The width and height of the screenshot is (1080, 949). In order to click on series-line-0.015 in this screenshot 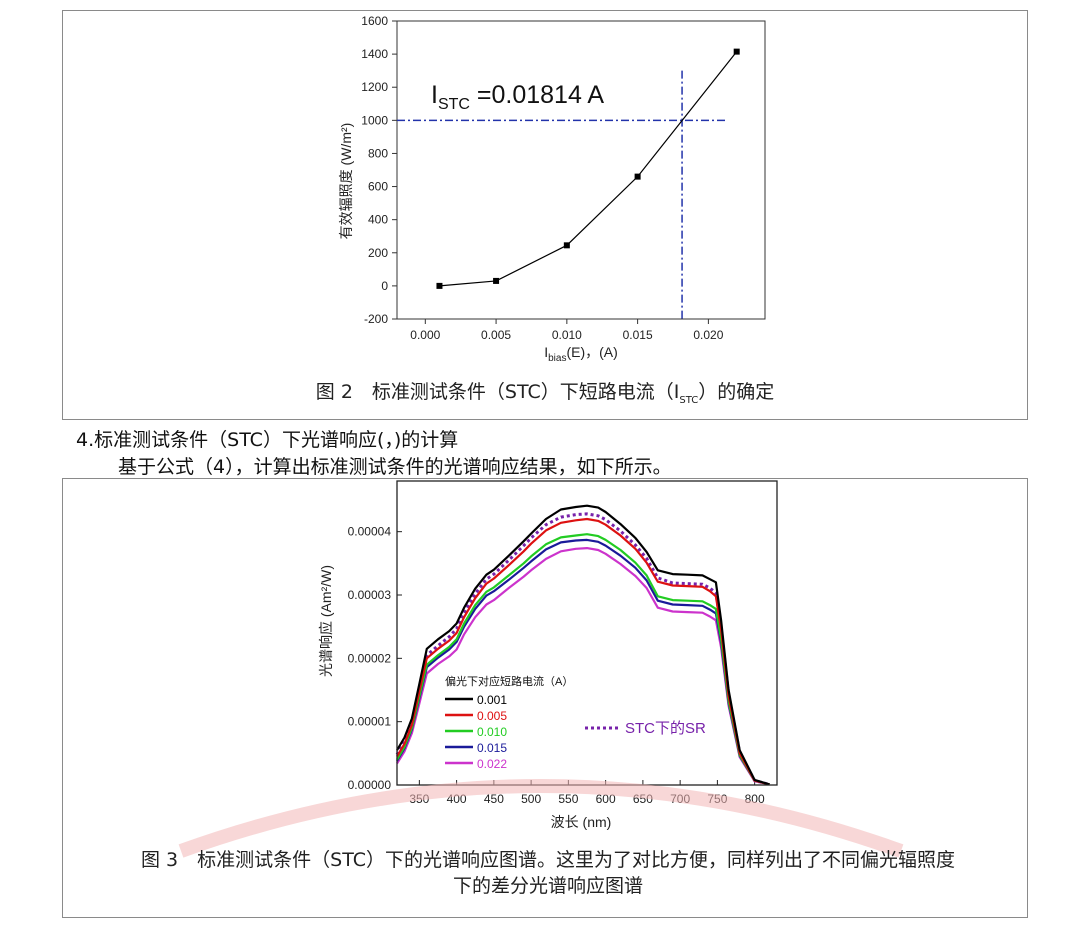, I will do `click(583, 662)`.